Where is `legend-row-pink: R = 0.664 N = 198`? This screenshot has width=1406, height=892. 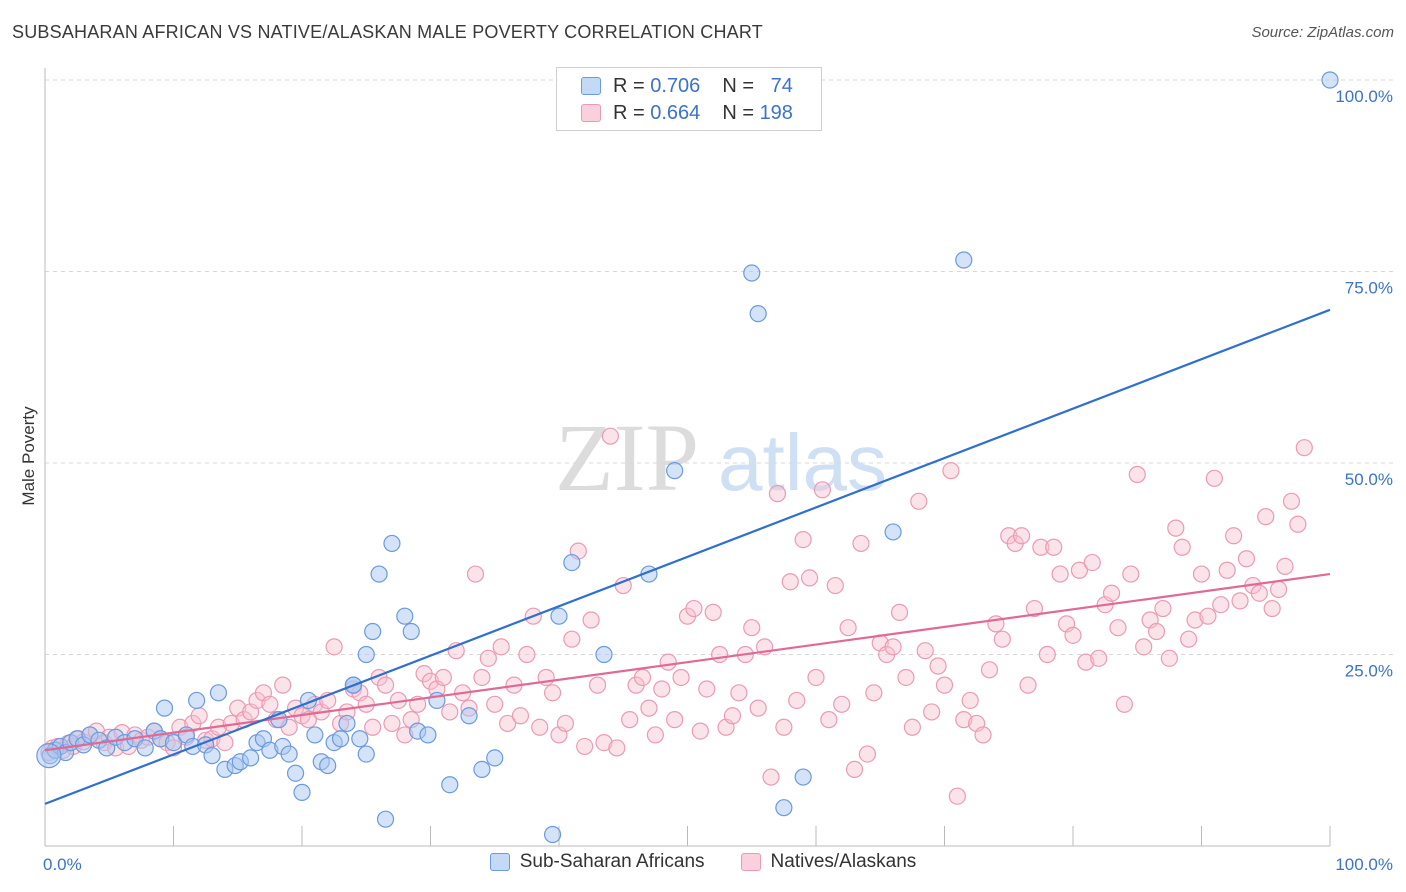 legend-row-pink: R = 0.664 N = 198 is located at coordinates (687, 113).